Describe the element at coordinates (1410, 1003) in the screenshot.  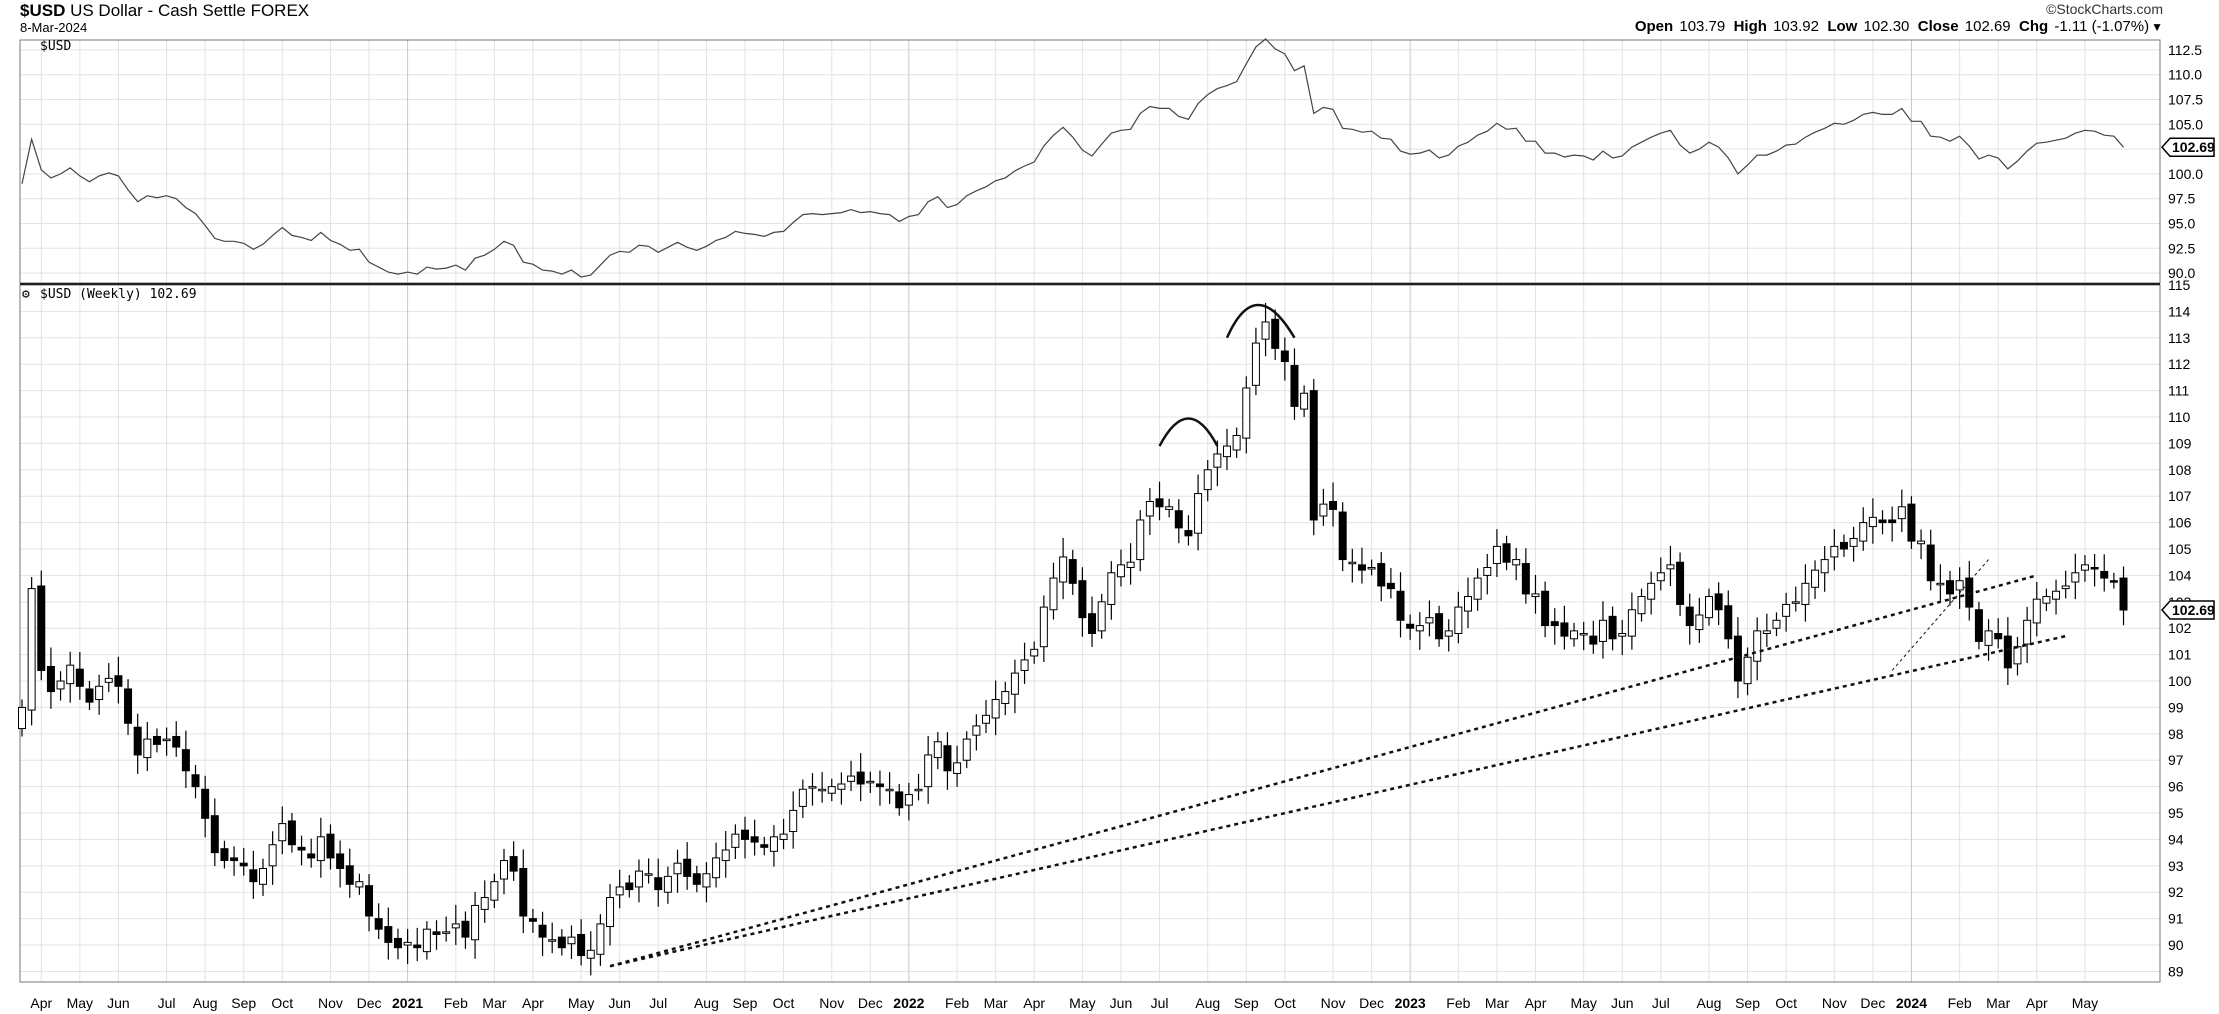
I see `x-tick-label: 2023` at that location.